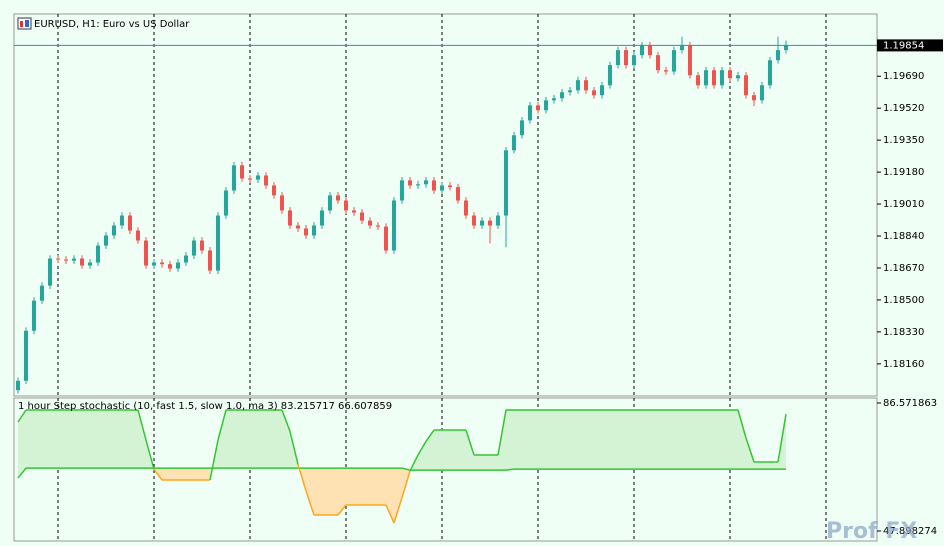  Describe the element at coordinates (903, 76) in the screenshot. I see `y-tick-label: 1.19690` at that location.